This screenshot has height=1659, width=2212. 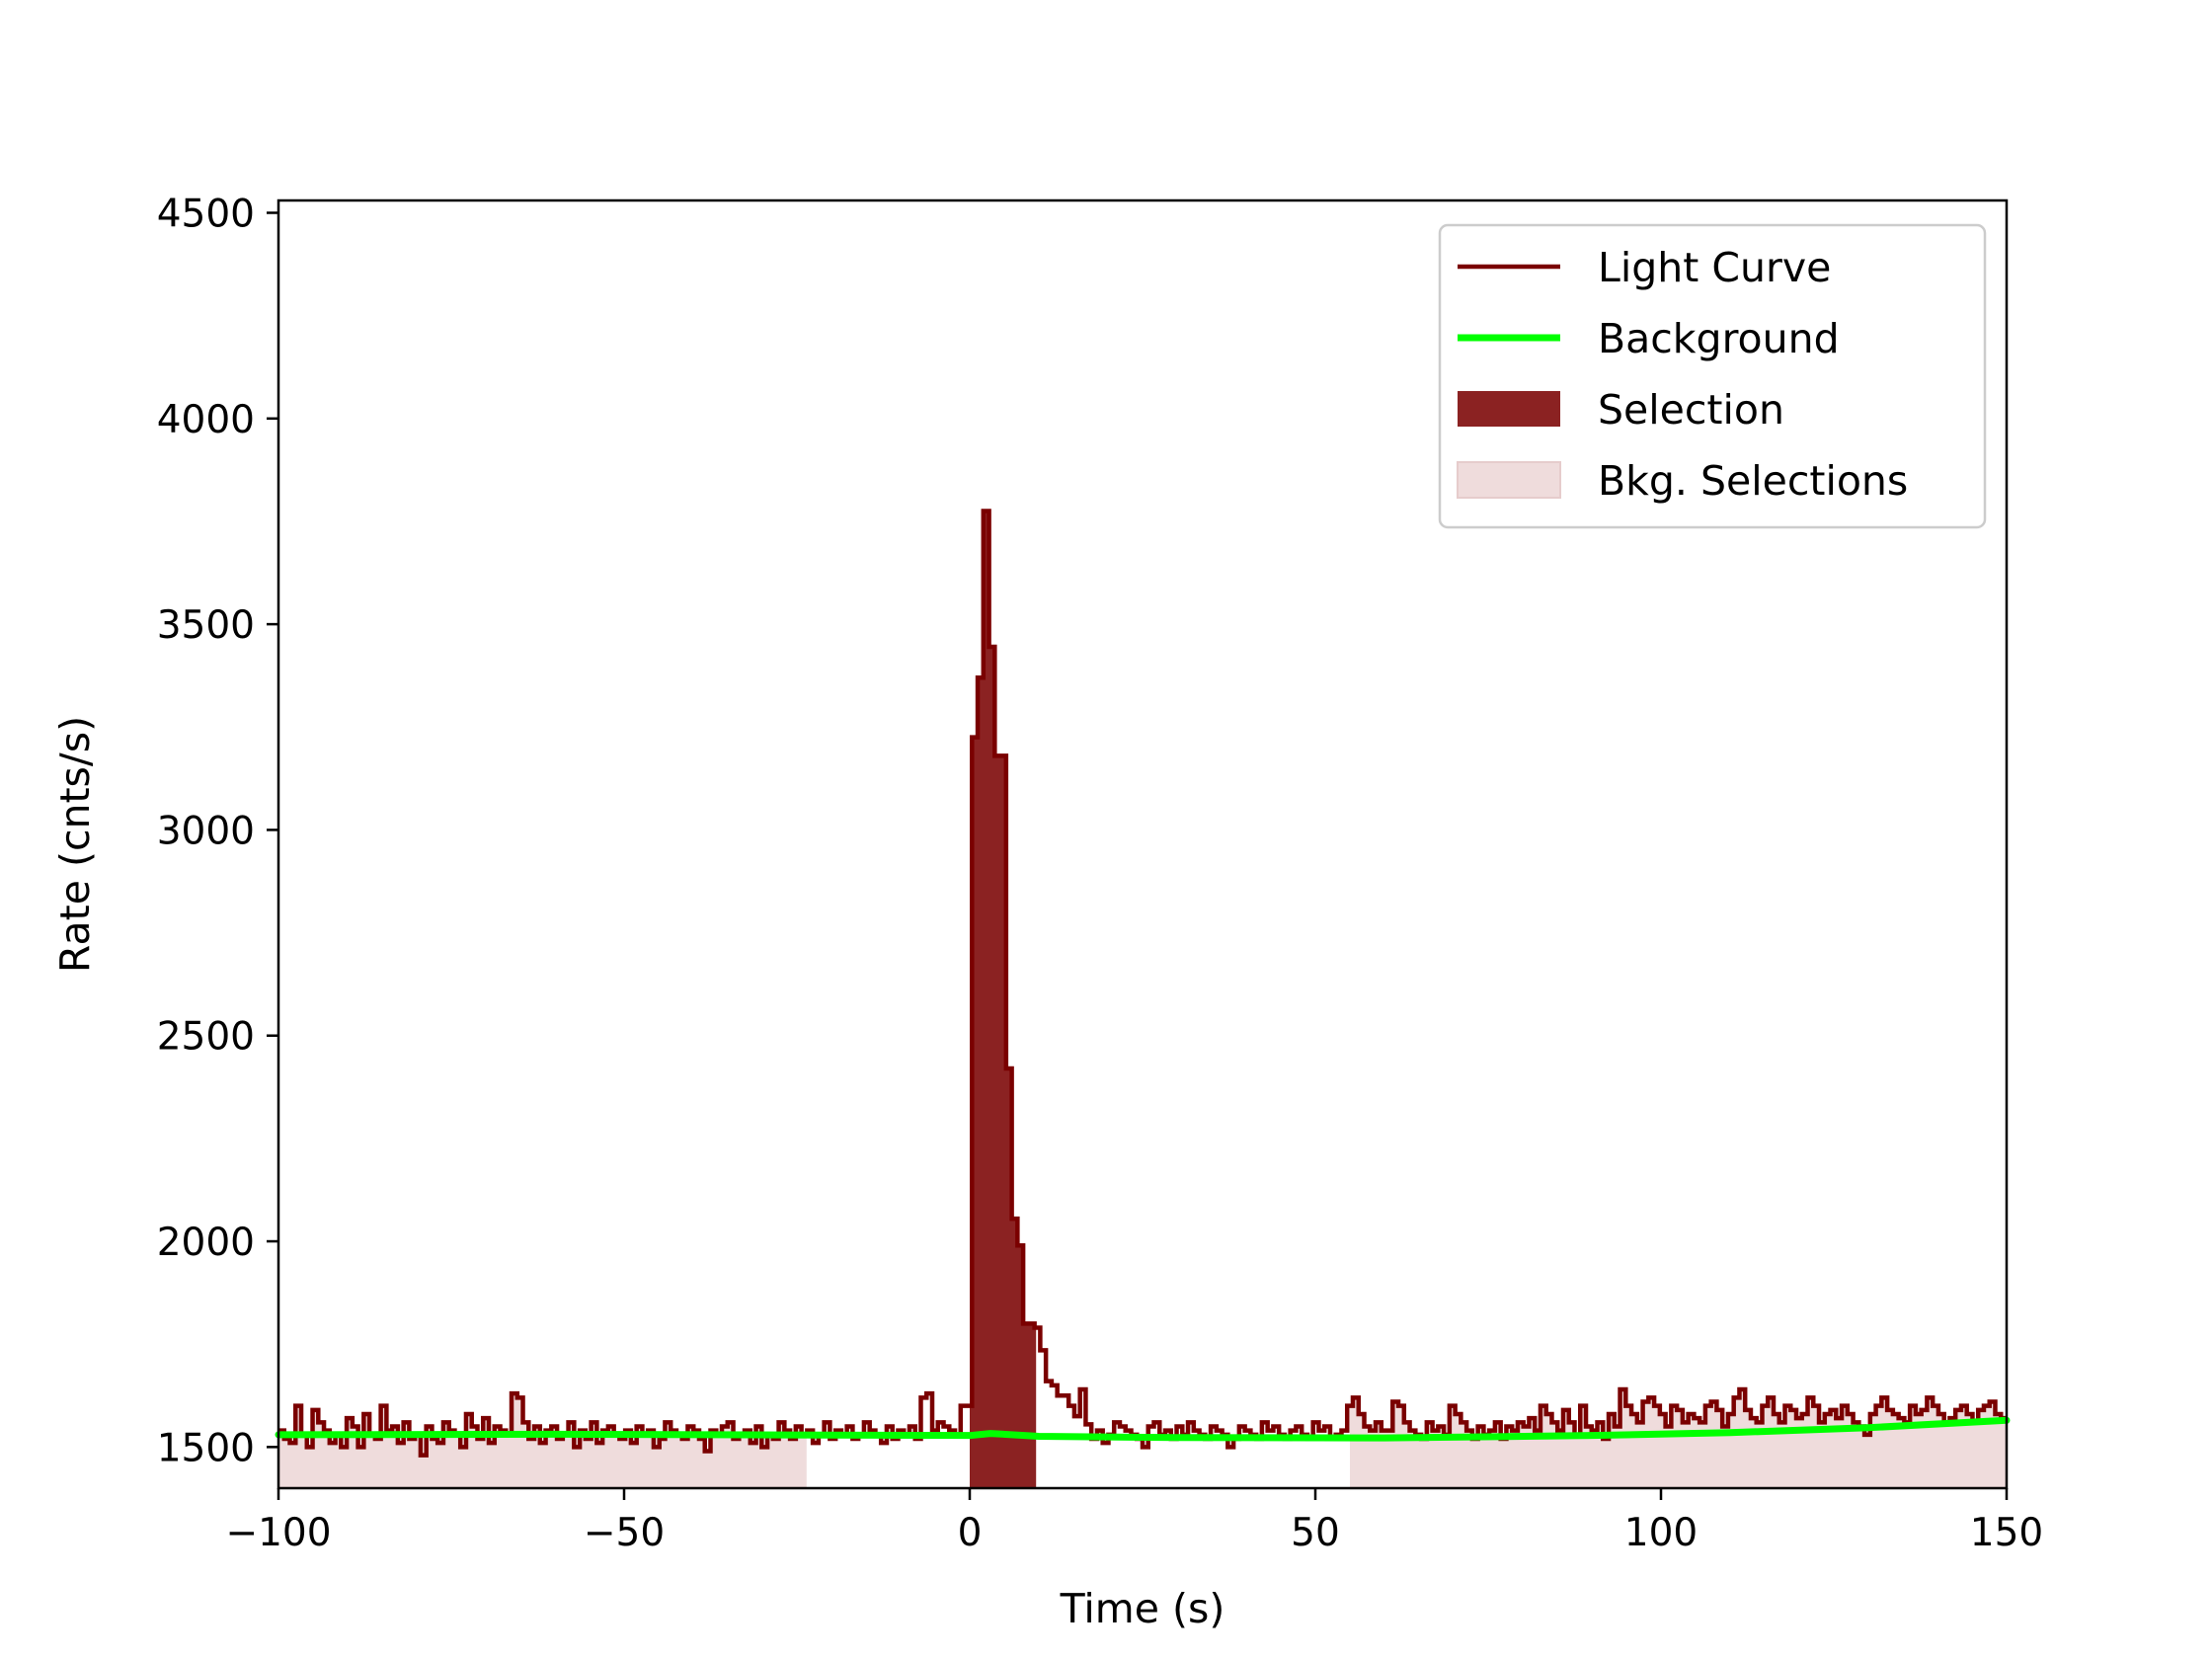 What do you see at coordinates (625, 1533) in the screenshot?
I see `x-tick-label: −50` at bounding box center [625, 1533].